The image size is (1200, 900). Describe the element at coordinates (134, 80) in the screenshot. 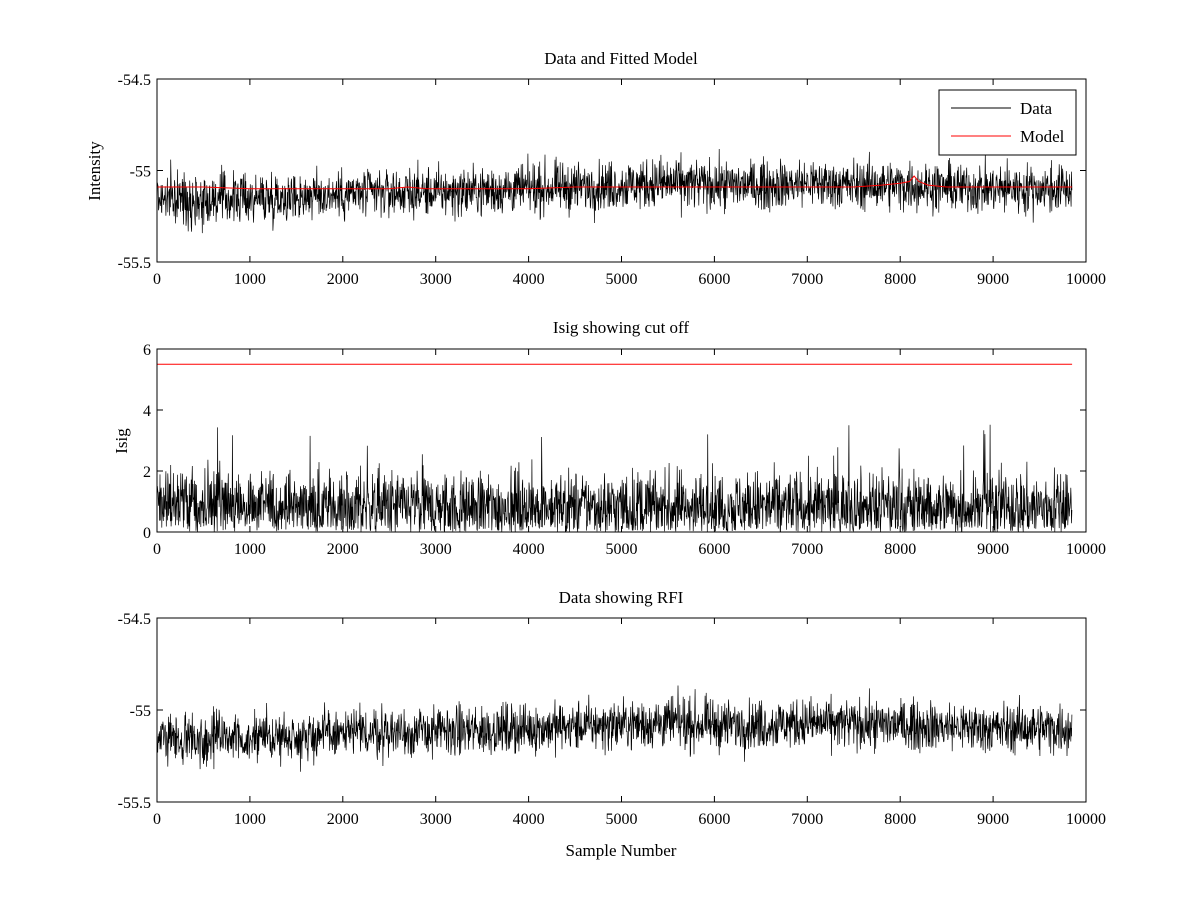

I see `panel-1-ytick-label: -54.5` at that location.